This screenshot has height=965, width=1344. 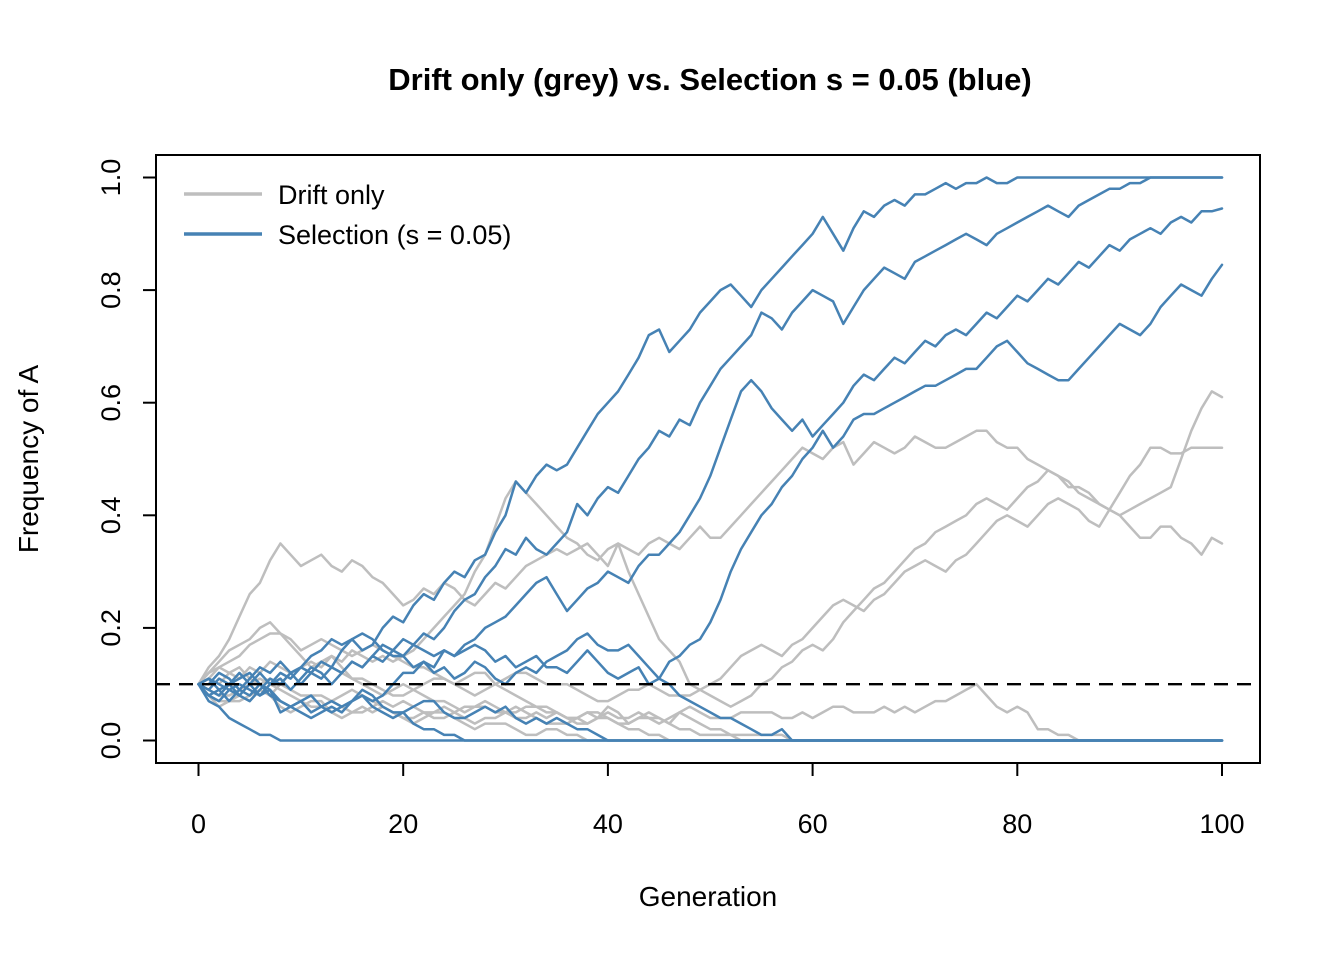 What do you see at coordinates (111, 290) in the screenshot?
I see `y-tick-label: 0.8` at bounding box center [111, 290].